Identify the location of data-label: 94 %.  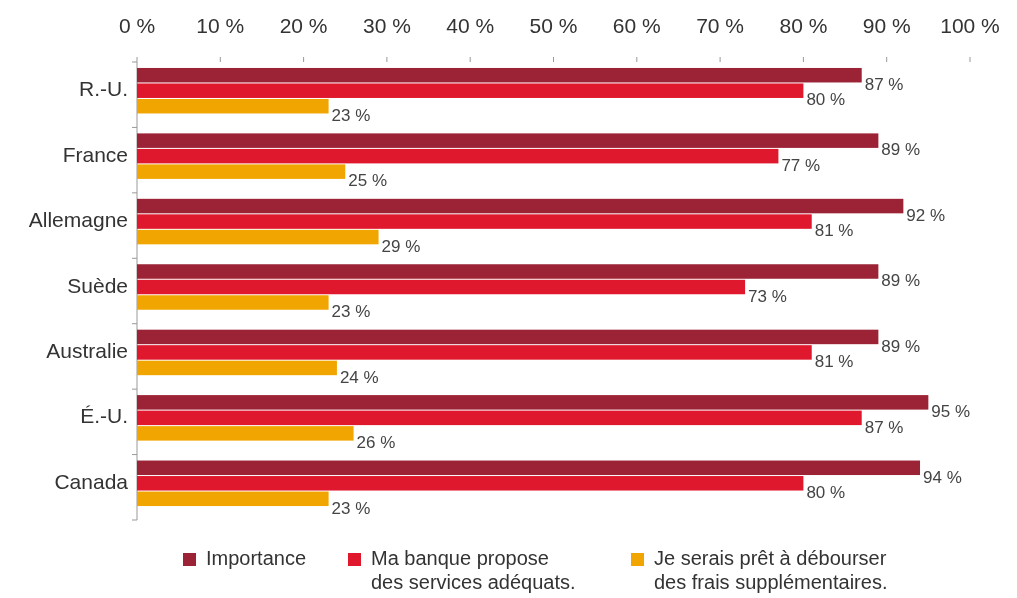
(942, 477).